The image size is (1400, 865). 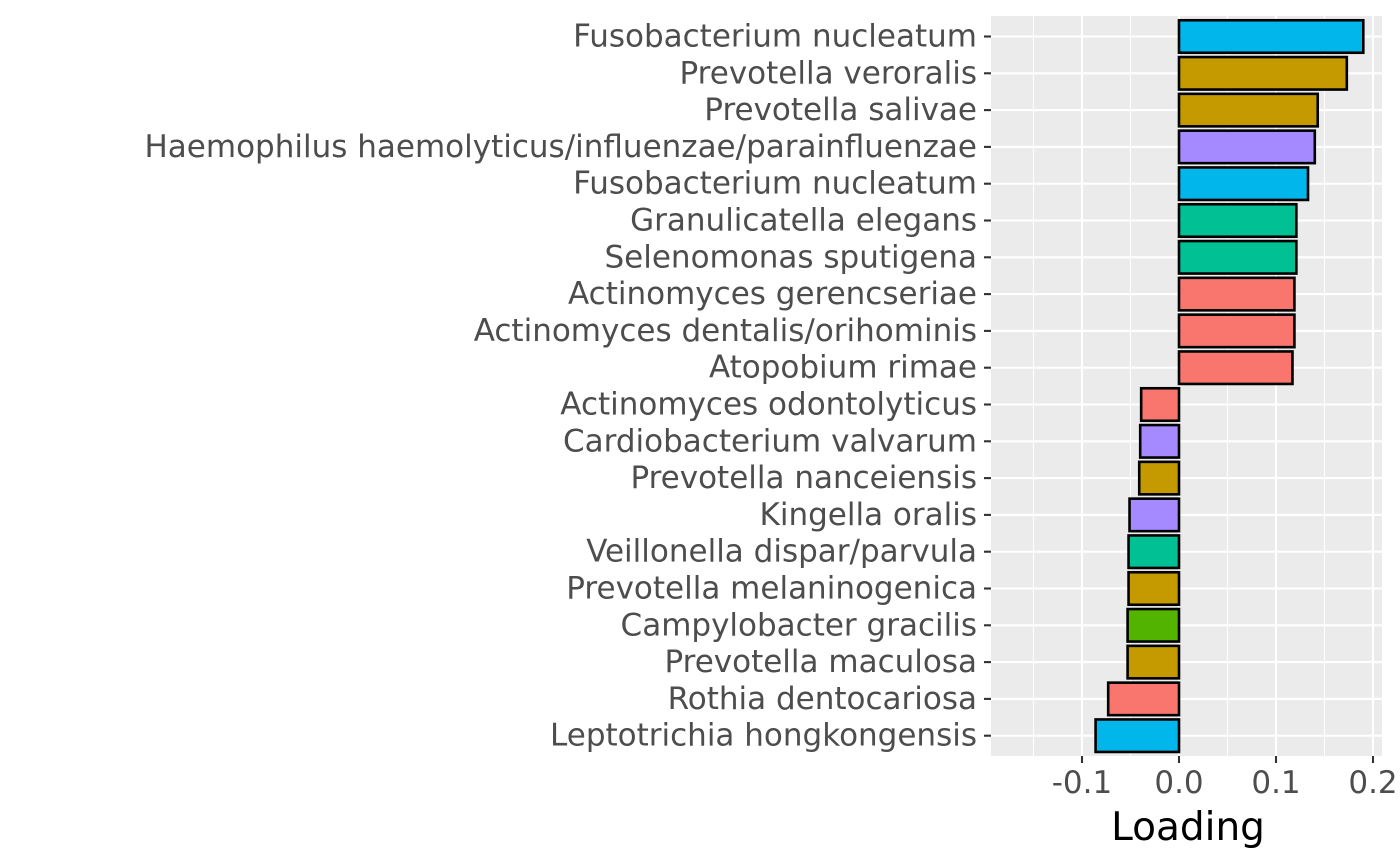 What do you see at coordinates (1372, 783) in the screenshot?
I see `x-tick-label: 0.2` at bounding box center [1372, 783].